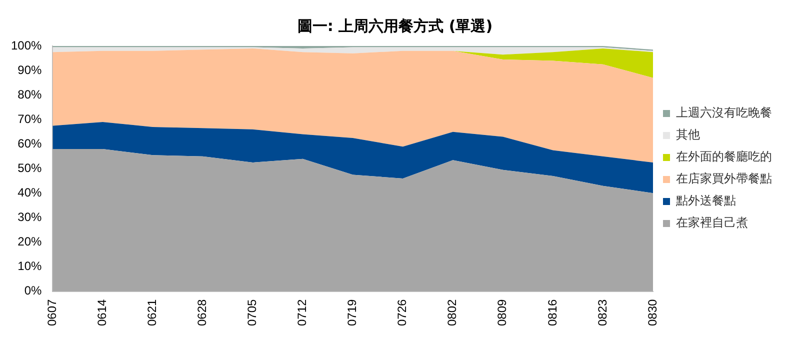  I want to click on y-tick-label: 80%, so click(30, 94).